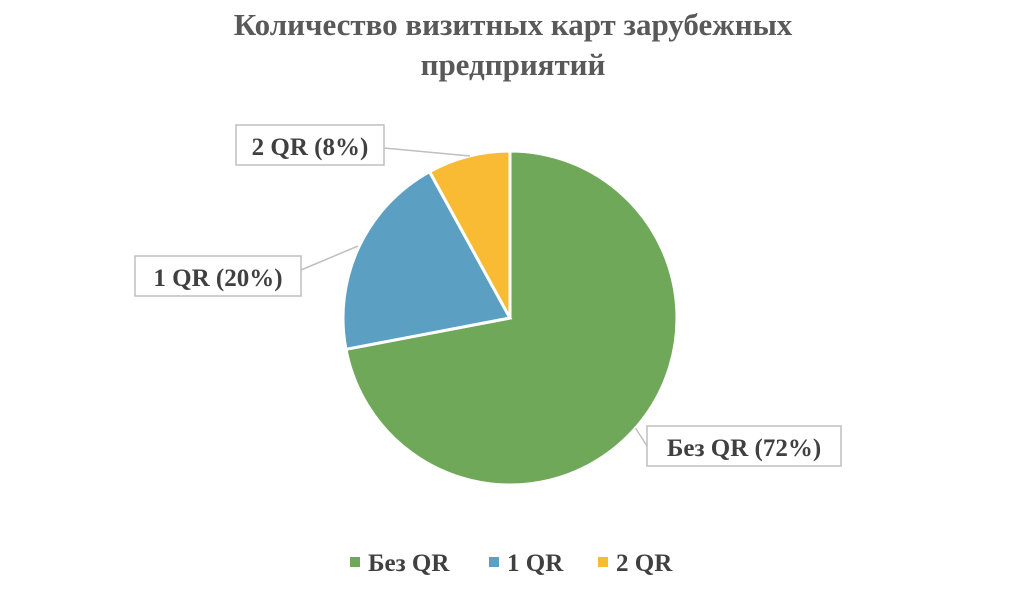 The image size is (1022, 596). I want to click on legend-swatch-bez-qr, so click(355, 562).